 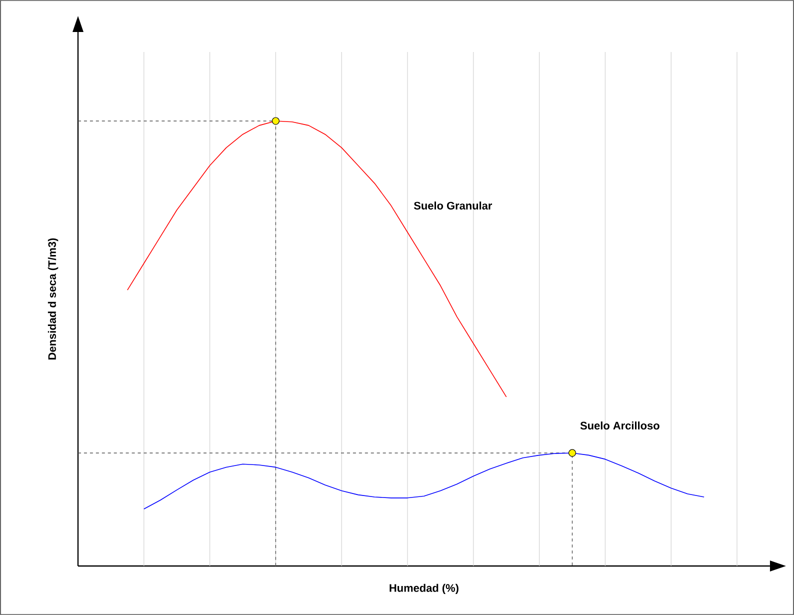 What do you see at coordinates (453, 206) in the screenshot?
I see `series-label: Suelo Granular` at bounding box center [453, 206].